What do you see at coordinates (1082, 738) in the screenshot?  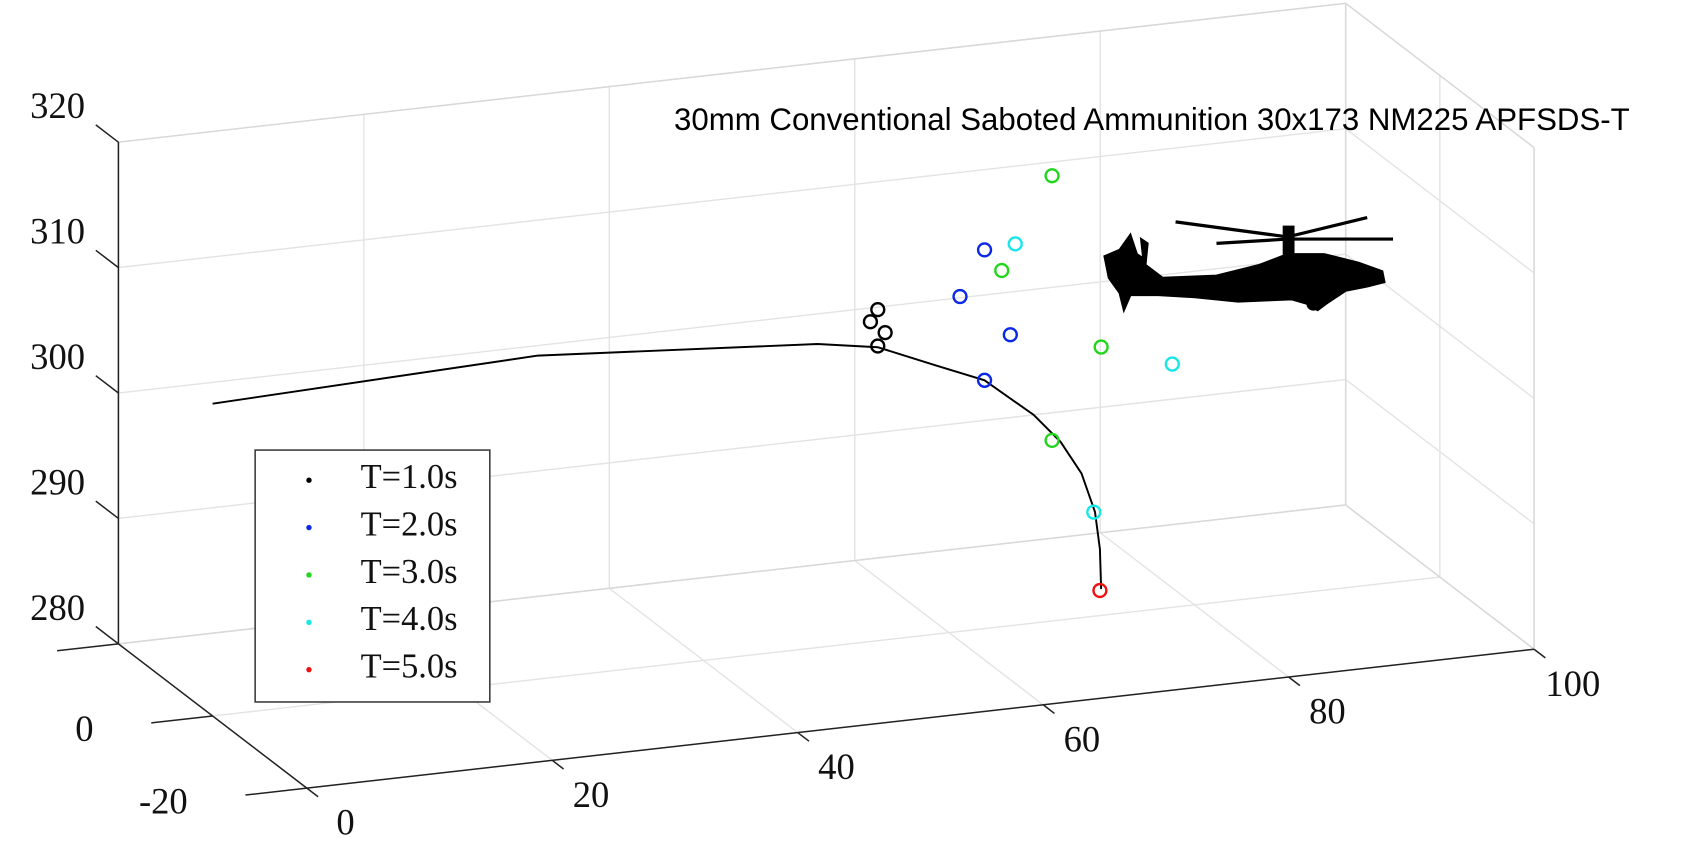 I see `x-tick-label: 60` at bounding box center [1082, 738].